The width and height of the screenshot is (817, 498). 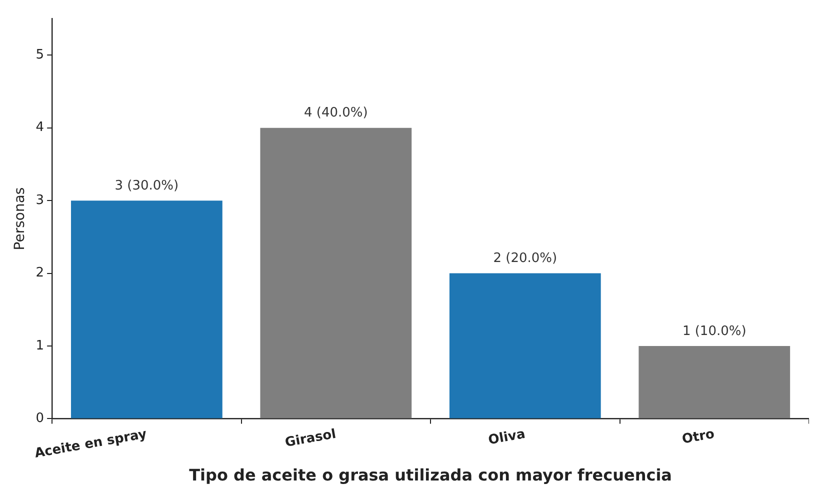 I want to click on y-tick-label: 4, so click(x=40, y=128).